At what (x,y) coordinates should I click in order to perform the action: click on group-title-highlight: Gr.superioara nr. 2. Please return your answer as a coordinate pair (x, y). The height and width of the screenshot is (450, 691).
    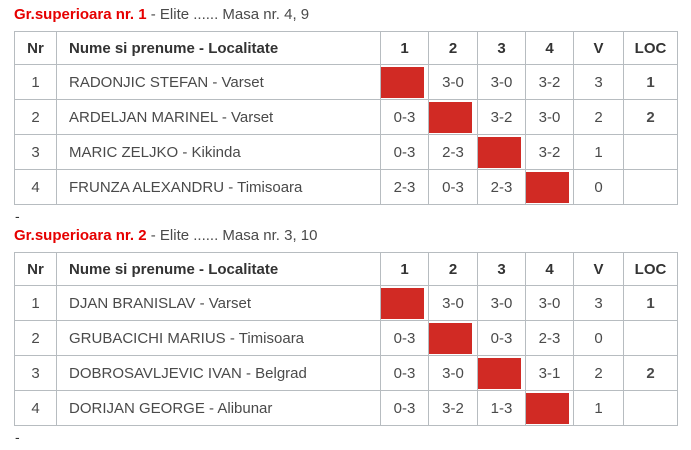
    Looking at the image, I should click on (80, 235).